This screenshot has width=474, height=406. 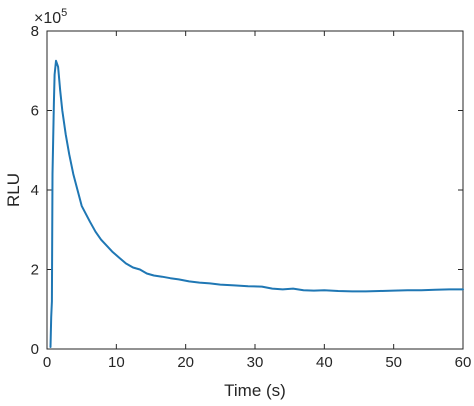 I want to click on x-tick-label: 0, so click(x=47, y=362).